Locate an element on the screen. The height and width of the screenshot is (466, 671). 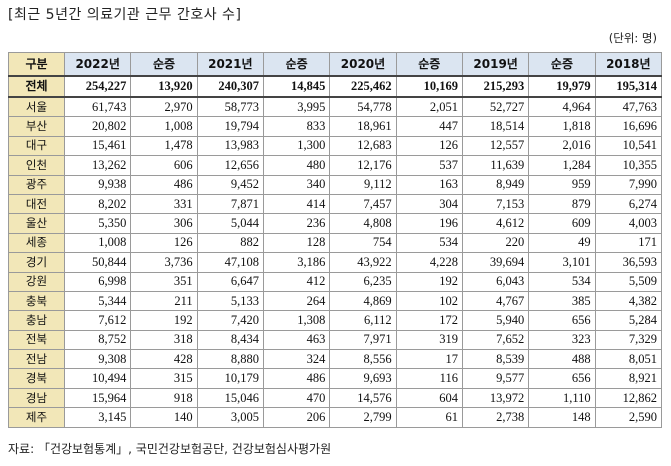
table-cell: 18,514 is located at coordinates (495, 126).